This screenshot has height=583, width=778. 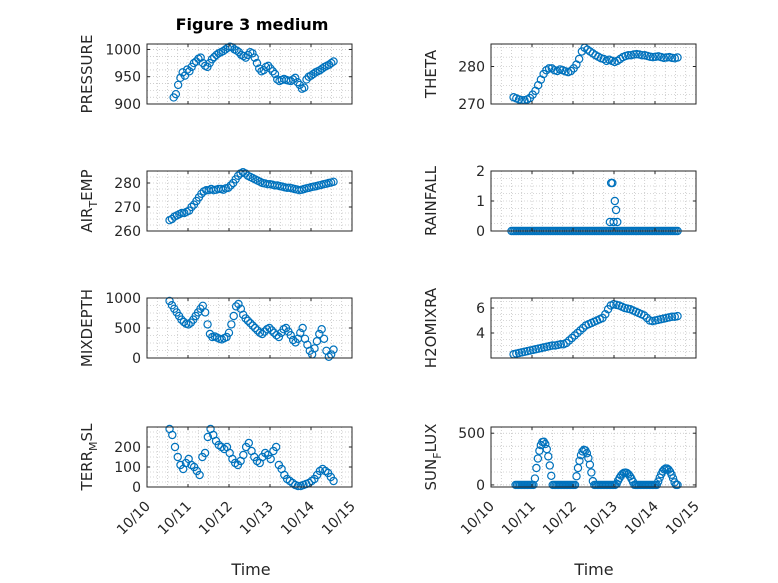 What do you see at coordinates (431, 74) in the screenshot?
I see `y-axis-label: THETA` at bounding box center [431, 74].